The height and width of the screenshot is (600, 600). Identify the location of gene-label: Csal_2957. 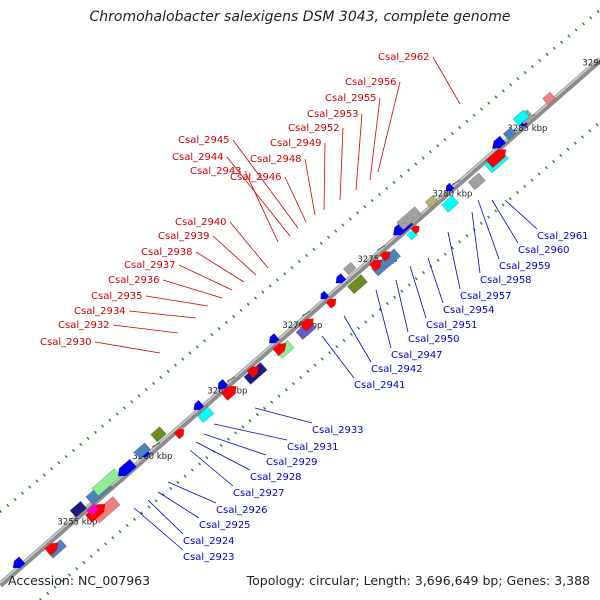
(486, 296).